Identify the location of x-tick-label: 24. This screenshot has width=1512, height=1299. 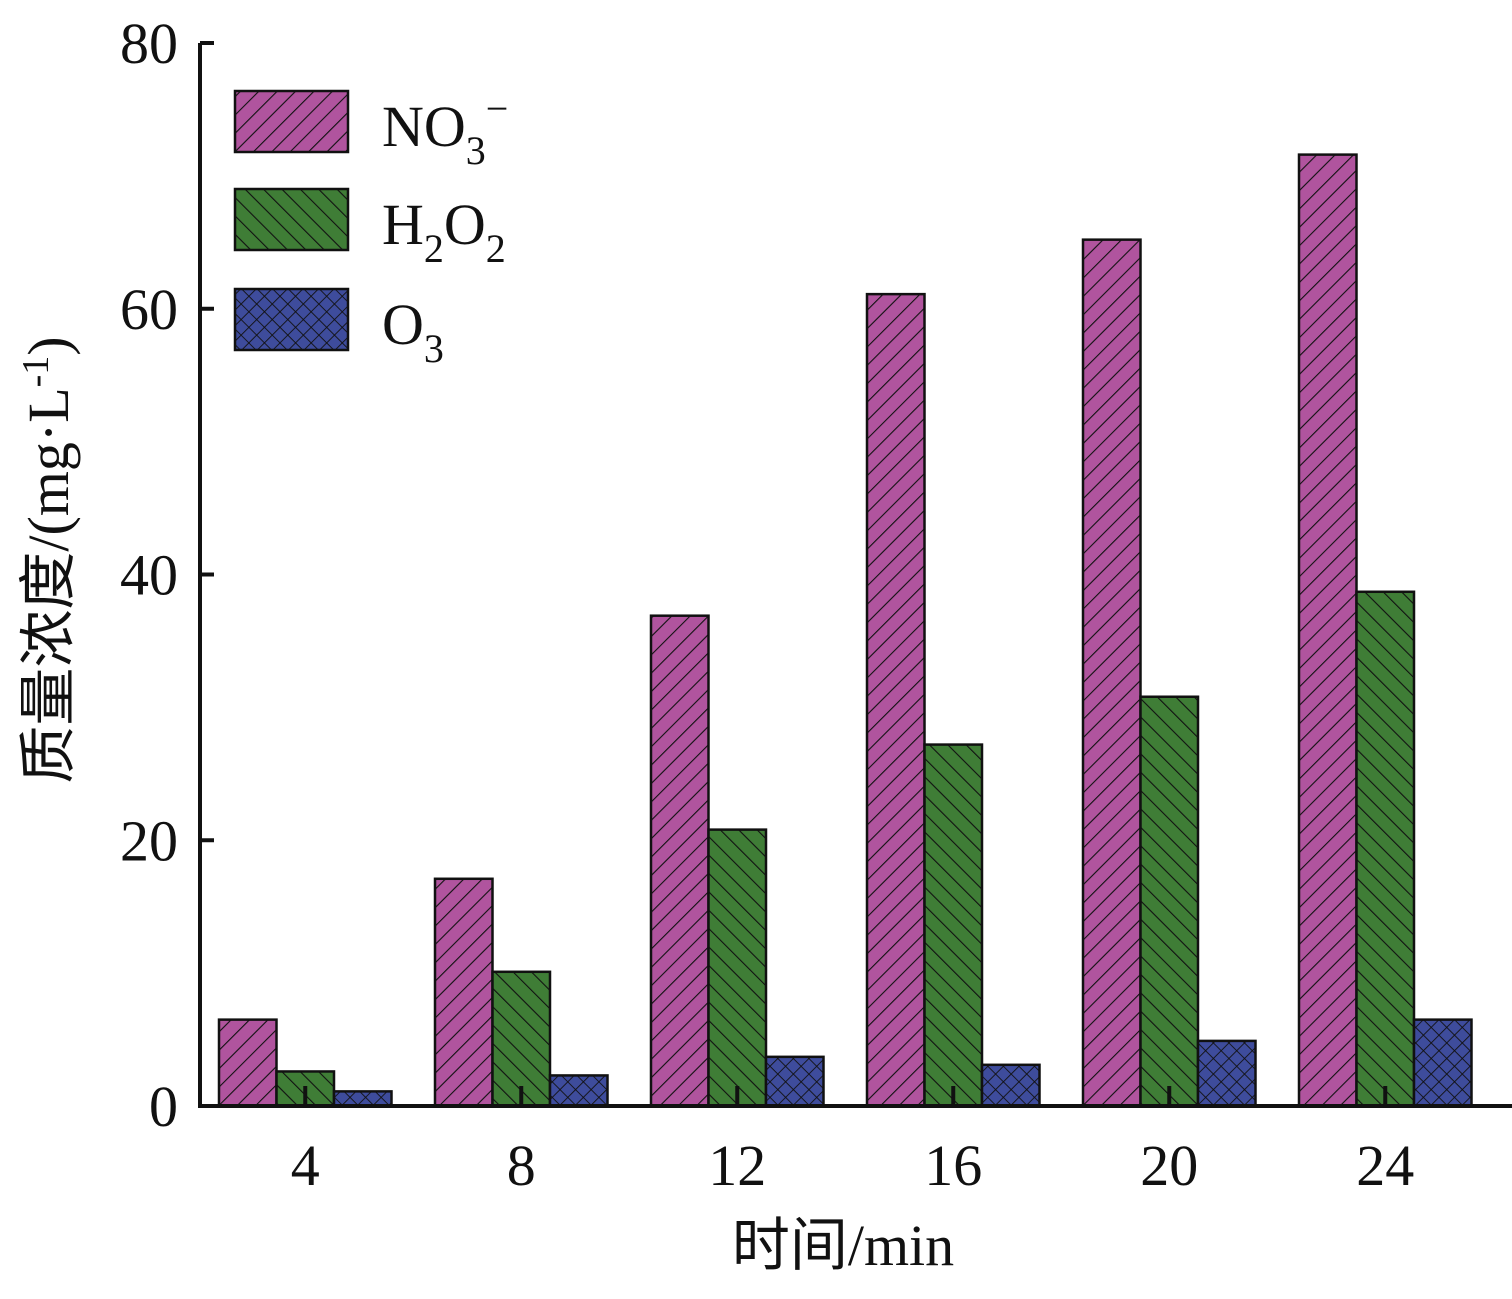
(1385, 1165).